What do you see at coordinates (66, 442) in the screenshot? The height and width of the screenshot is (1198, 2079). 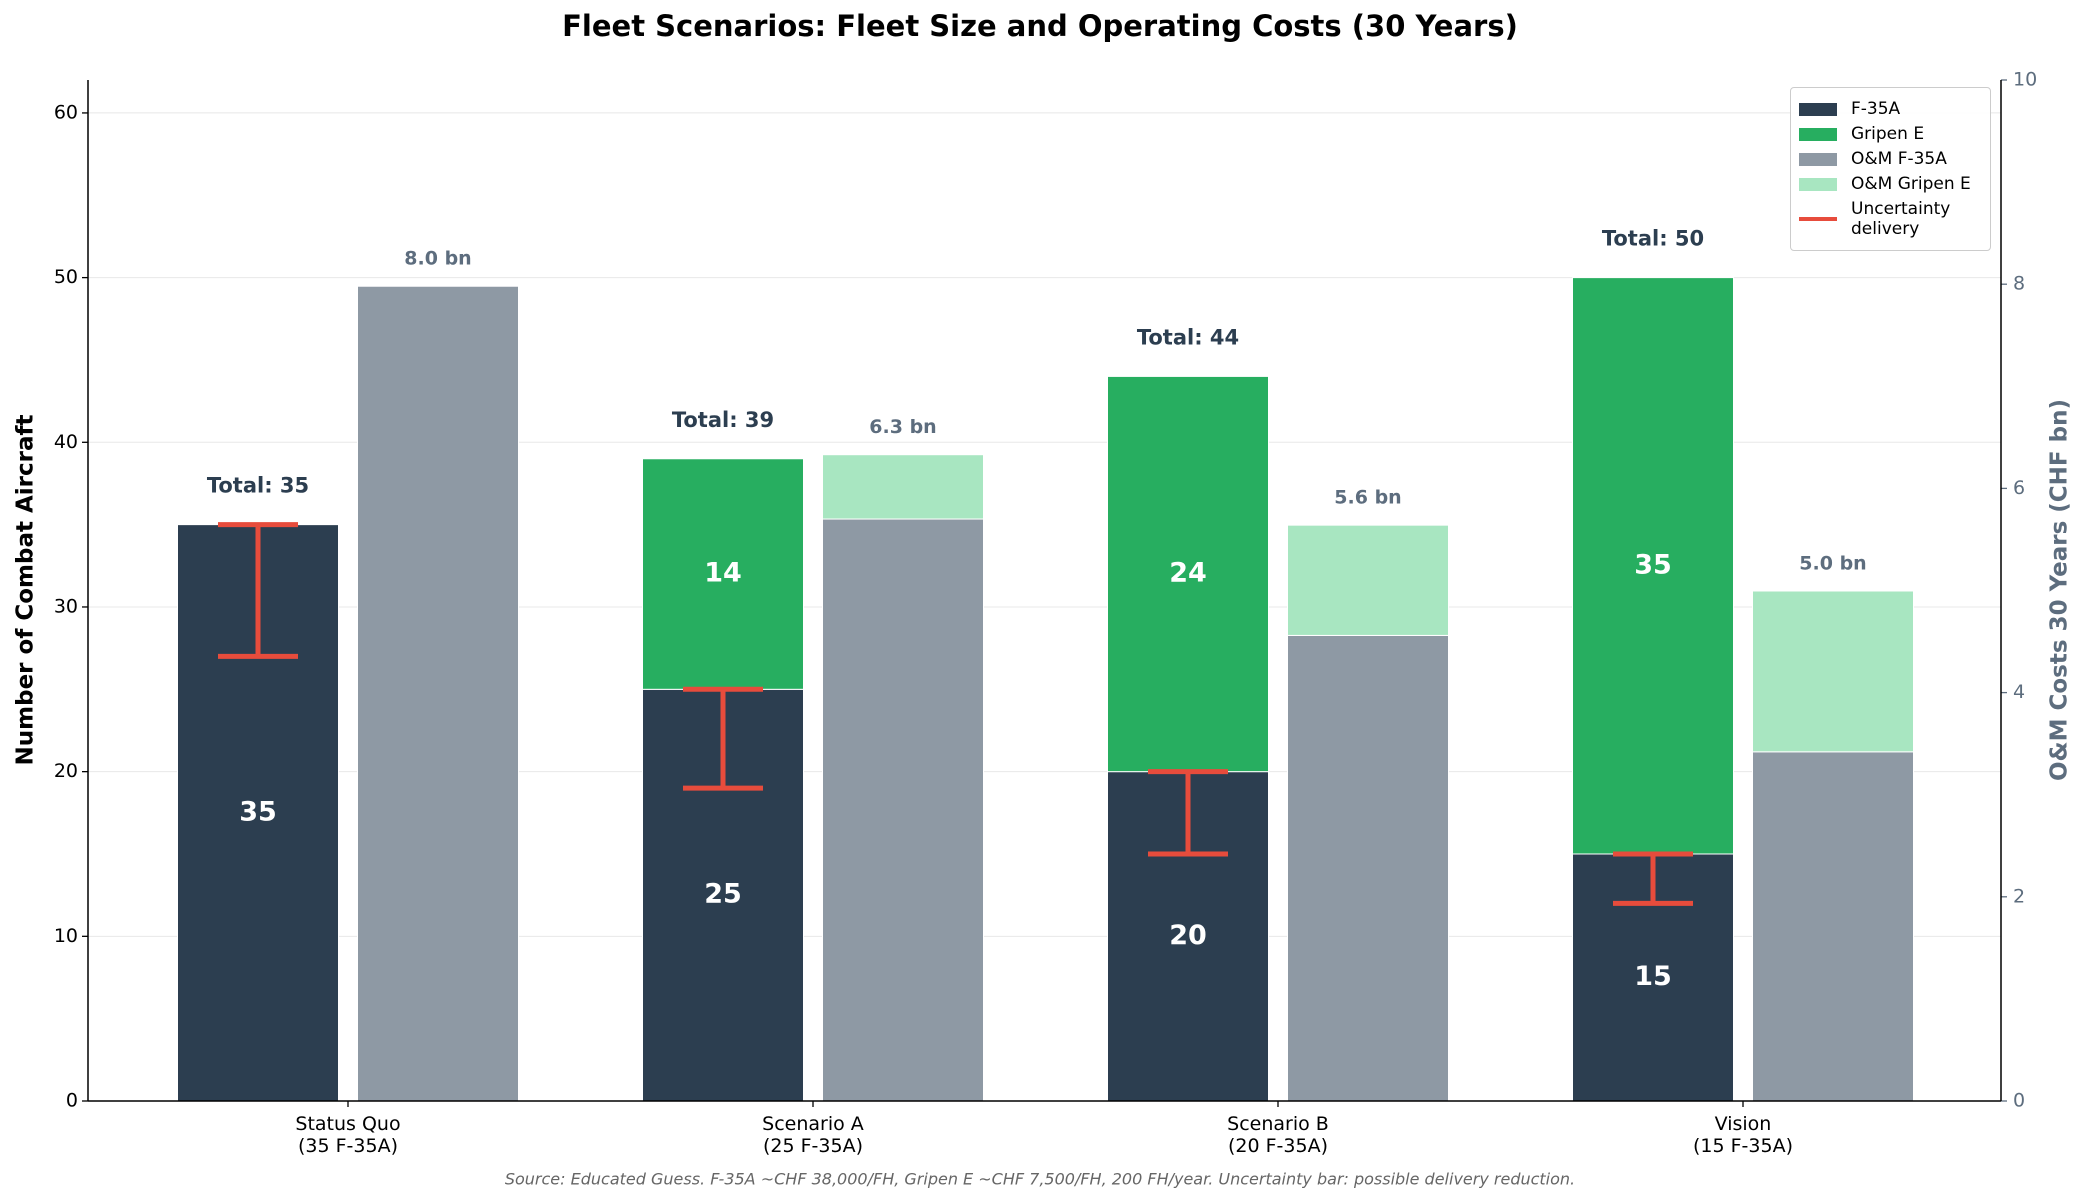 I see `y-tick-label: 40` at bounding box center [66, 442].